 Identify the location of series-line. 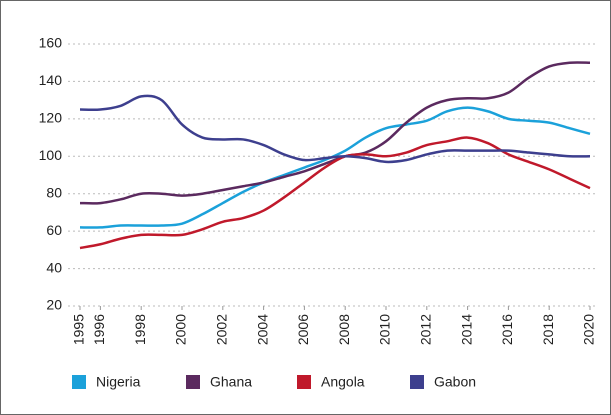
(335, 129).